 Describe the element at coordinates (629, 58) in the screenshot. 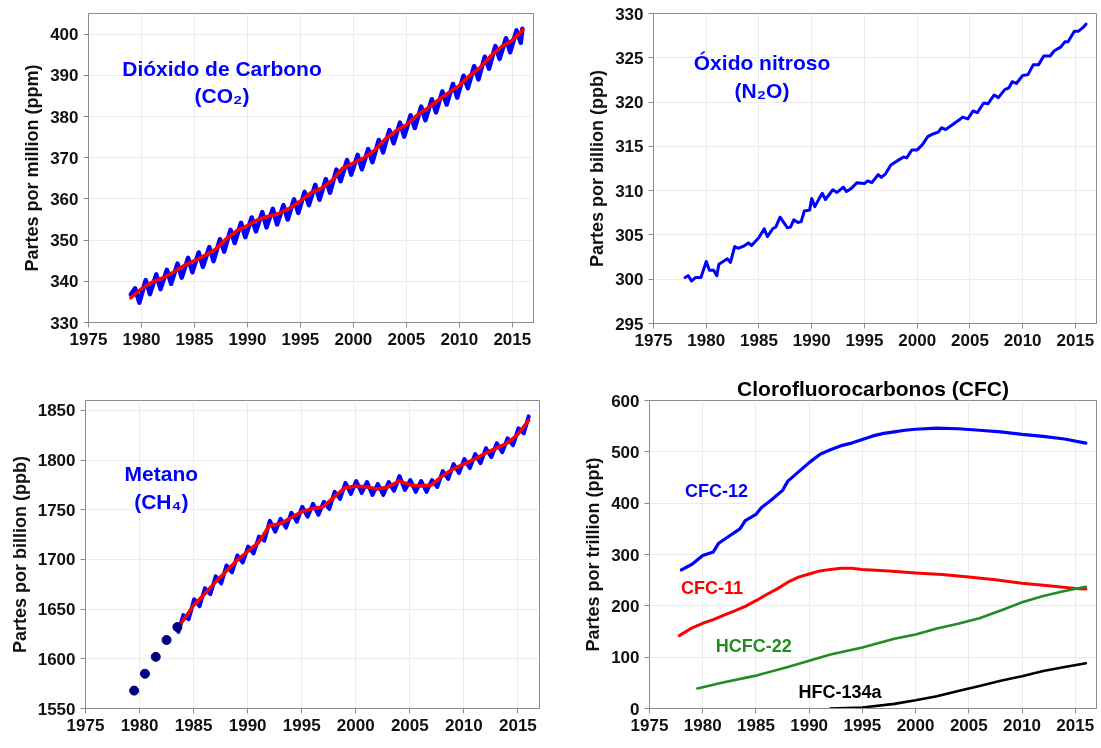

I see `y-tick-label: 325` at that location.